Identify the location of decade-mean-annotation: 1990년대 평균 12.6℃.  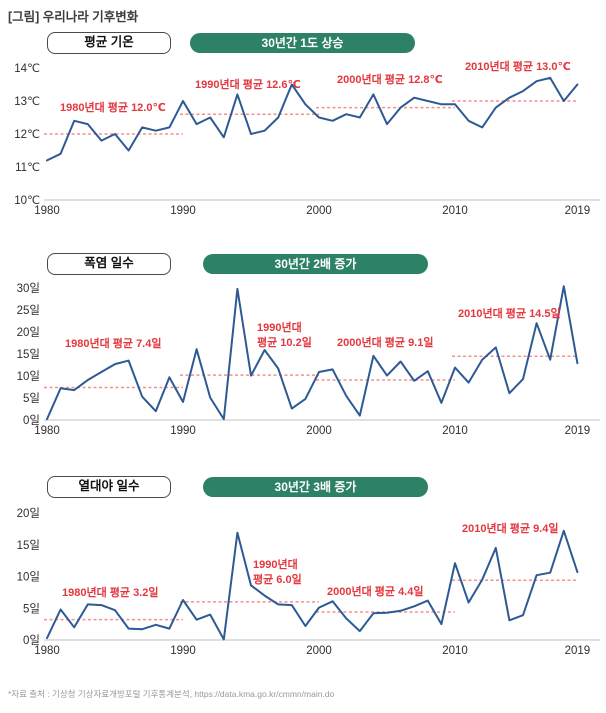
(248, 84).